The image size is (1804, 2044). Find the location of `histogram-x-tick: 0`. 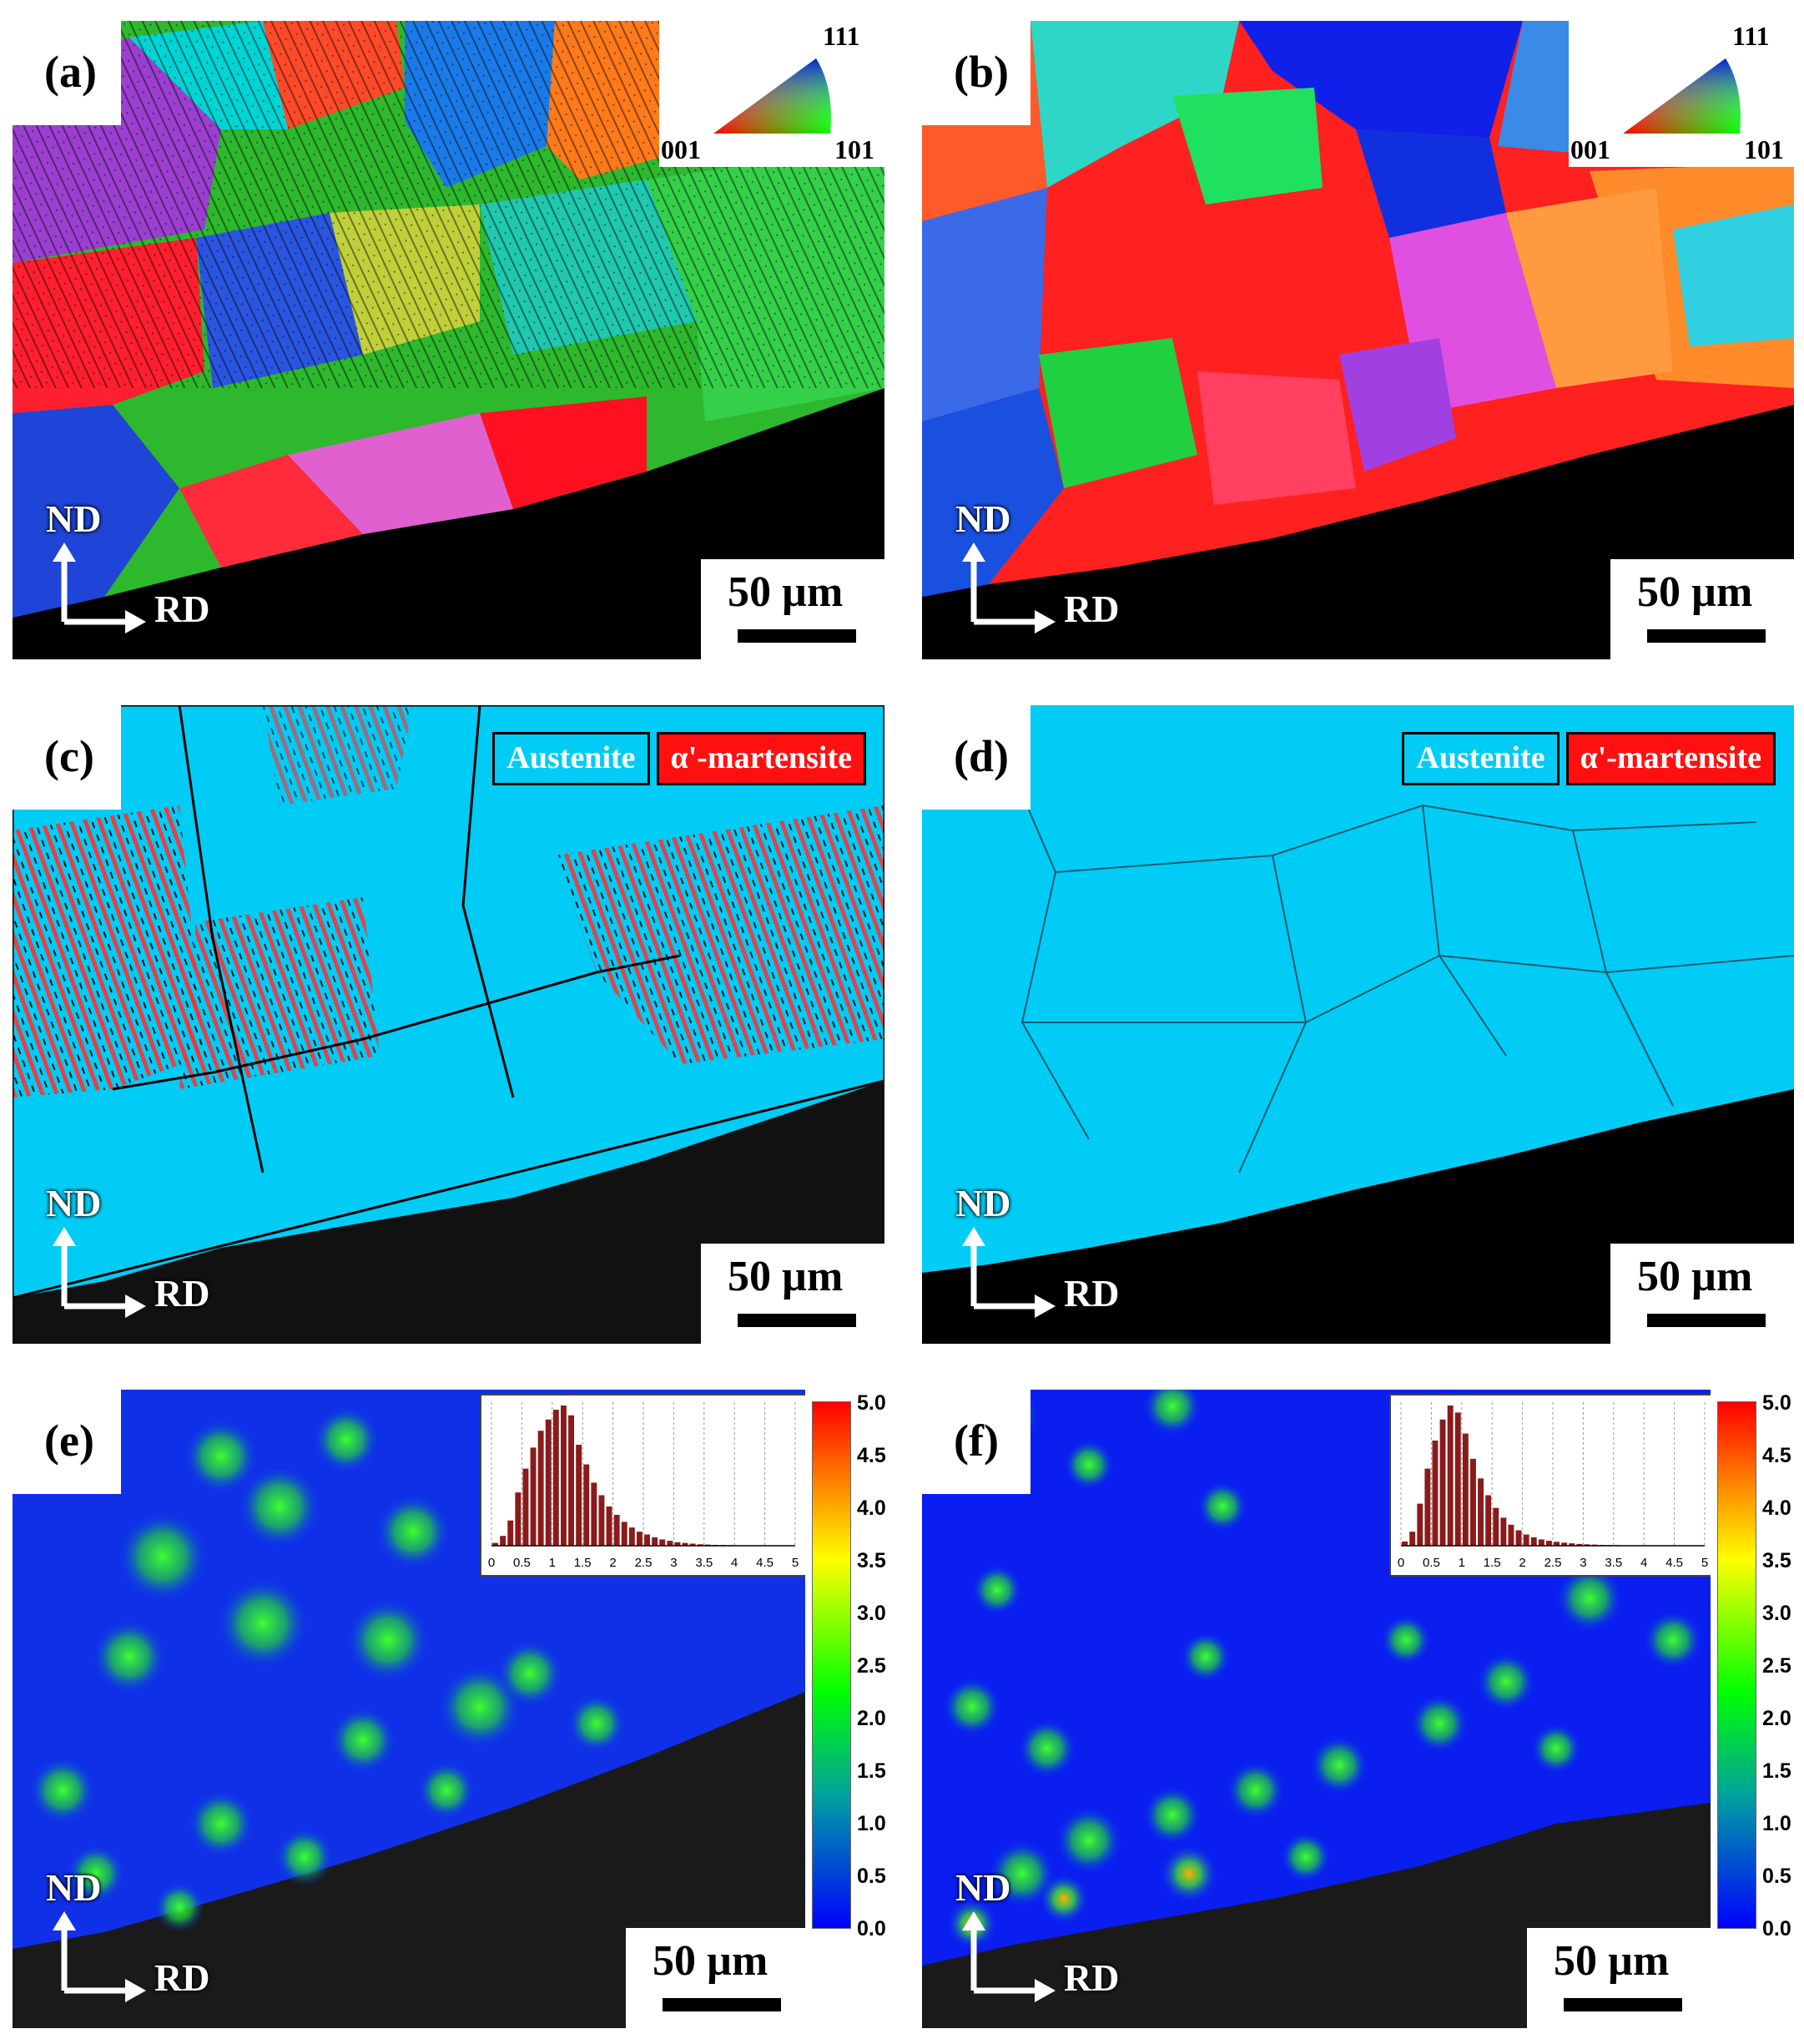

histogram-x-tick: 0 is located at coordinates (491, 1563).